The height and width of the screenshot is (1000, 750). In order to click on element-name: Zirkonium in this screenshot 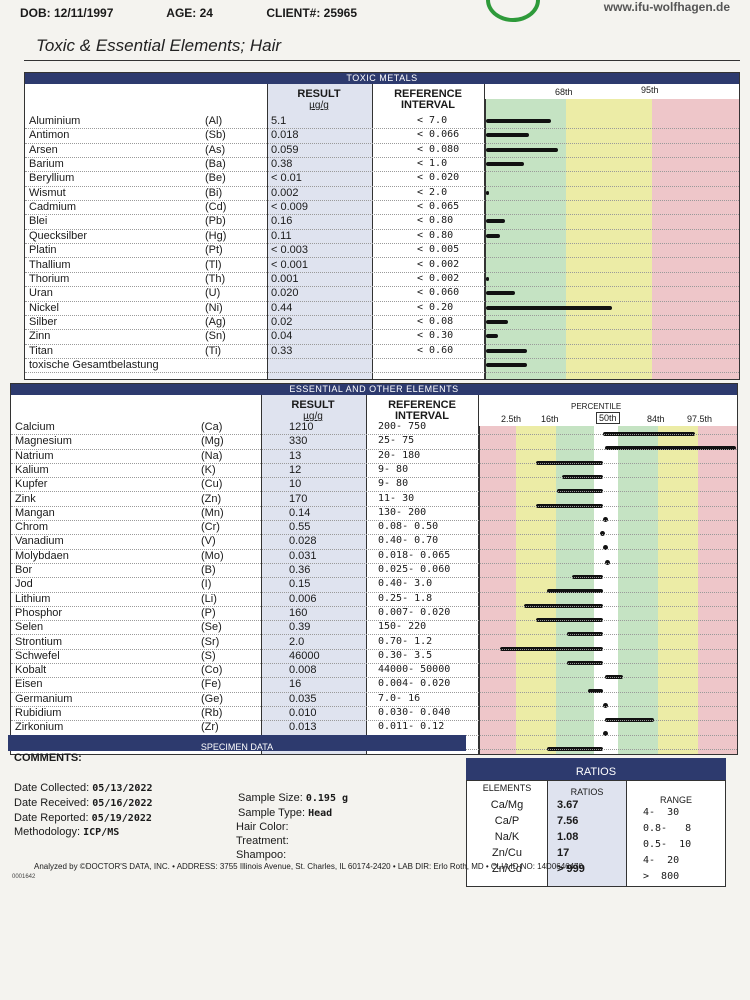, I will do `click(39, 727)`.